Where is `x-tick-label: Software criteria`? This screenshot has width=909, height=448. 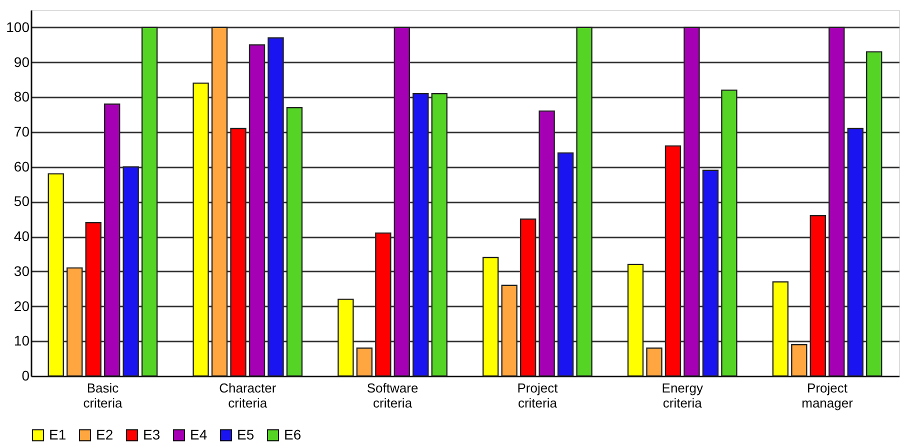
x-tick-label: Software criteria is located at coordinates (392, 395).